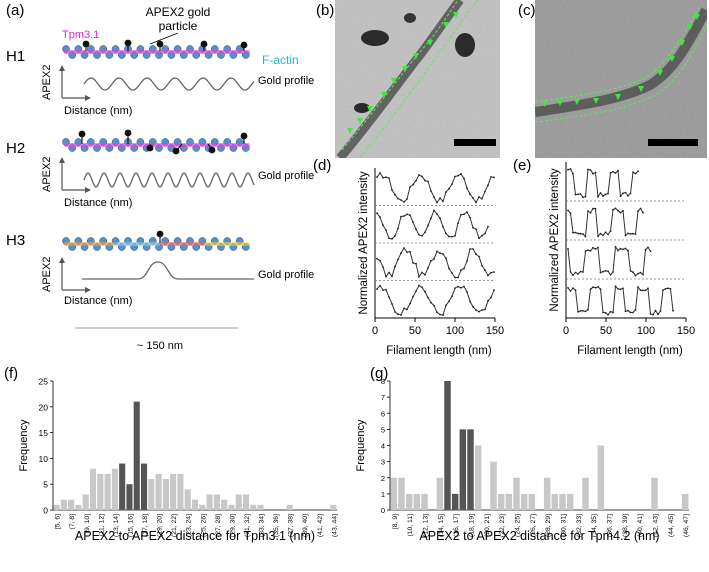  Describe the element at coordinates (502, 525) in the screenshot. I see `x-tick-label: (22, 23]` at that location.